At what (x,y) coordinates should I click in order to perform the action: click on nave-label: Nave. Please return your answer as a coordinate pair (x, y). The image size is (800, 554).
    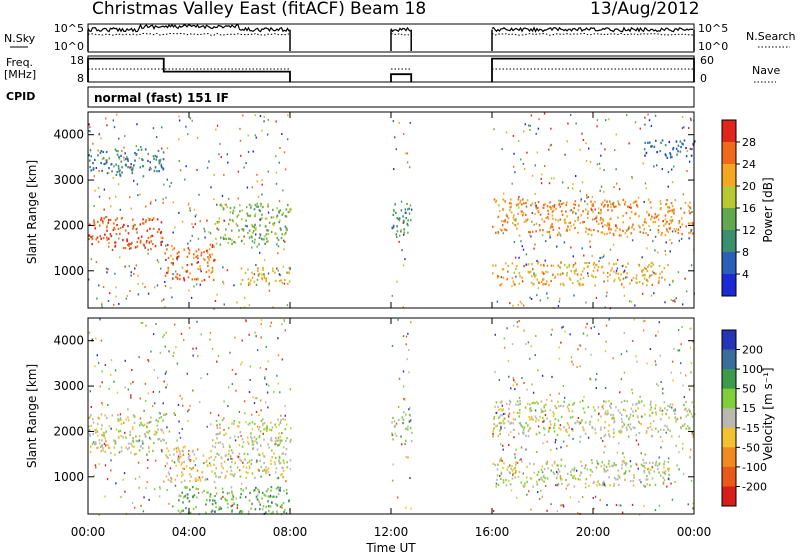
    Looking at the image, I should click on (766, 70).